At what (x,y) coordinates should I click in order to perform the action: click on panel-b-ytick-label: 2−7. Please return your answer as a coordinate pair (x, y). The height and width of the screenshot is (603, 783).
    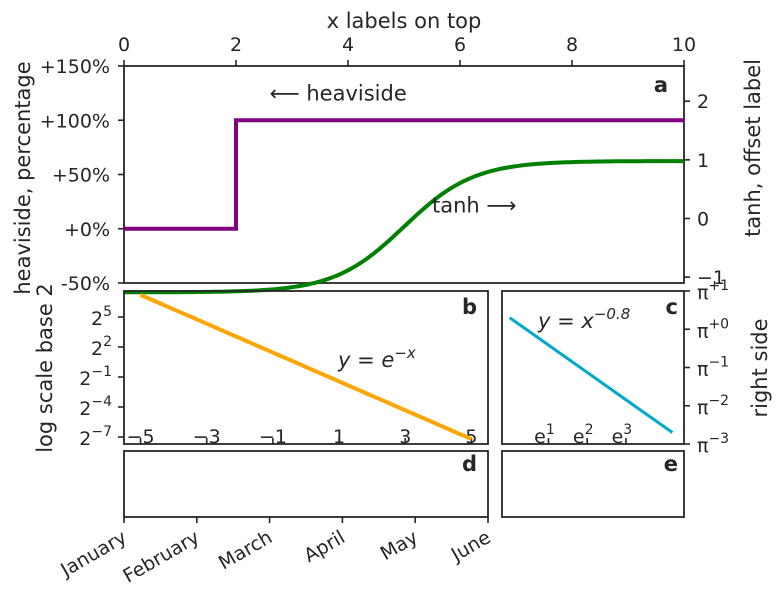
    Looking at the image, I should click on (95, 437).